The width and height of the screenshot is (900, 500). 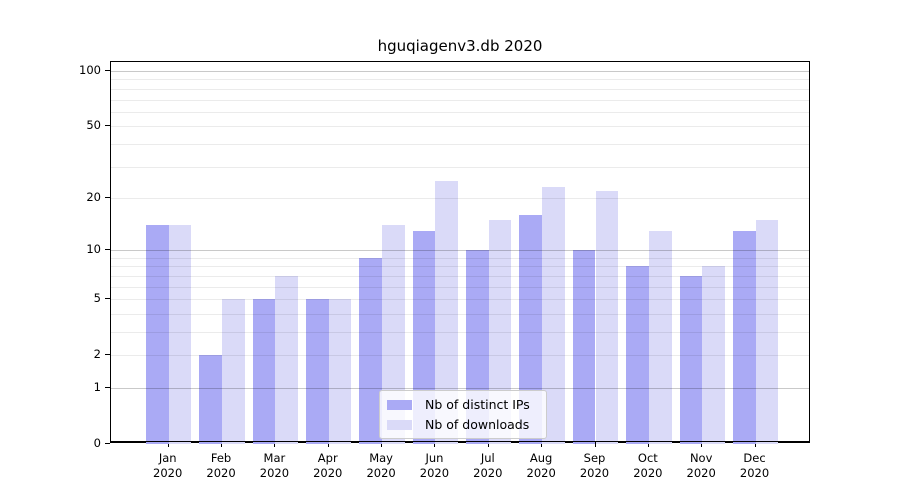 What do you see at coordinates (744, 337) in the screenshot?
I see `bar-distinct-ips-dec` at bounding box center [744, 337].